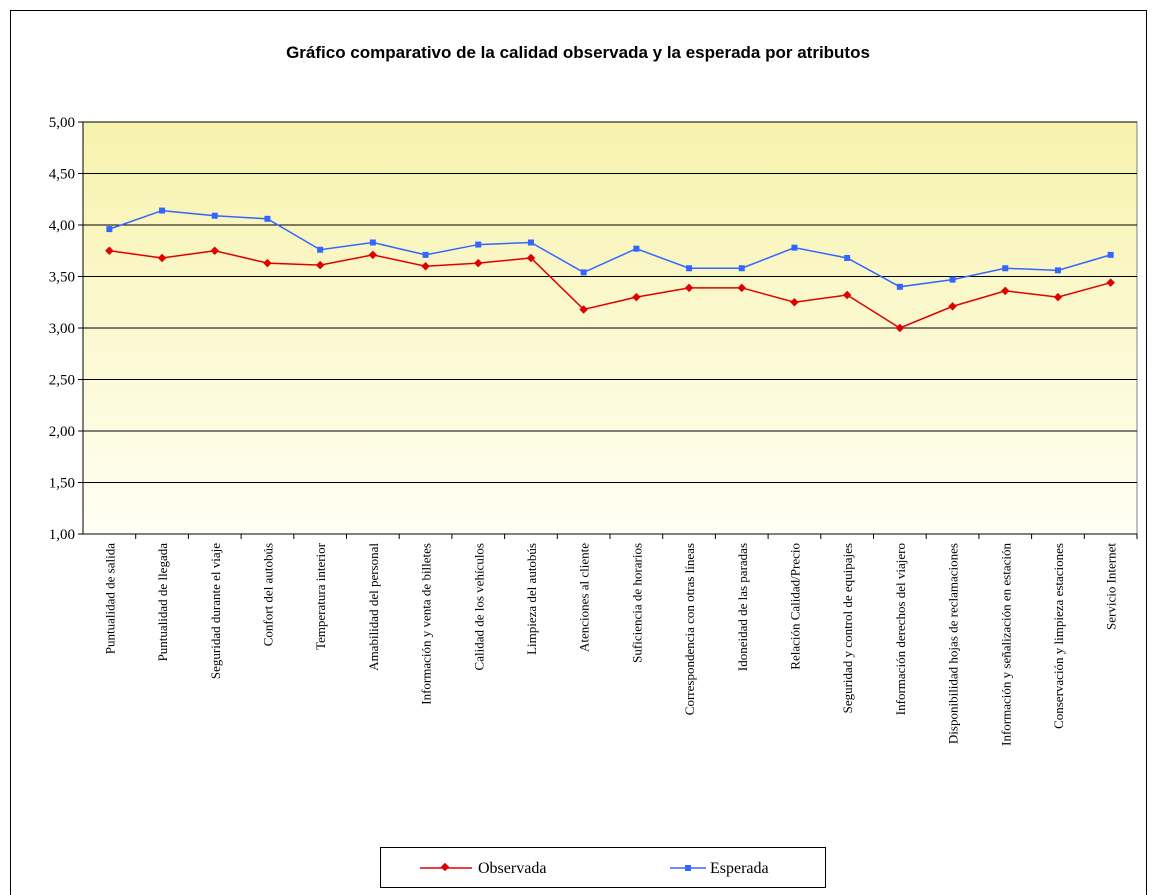 This screenshot has width=1157, height=895. Describe the element at coordinates (1111, 586) in the screenshot. I see `x-tick-label: Servicio Internet` at that location.